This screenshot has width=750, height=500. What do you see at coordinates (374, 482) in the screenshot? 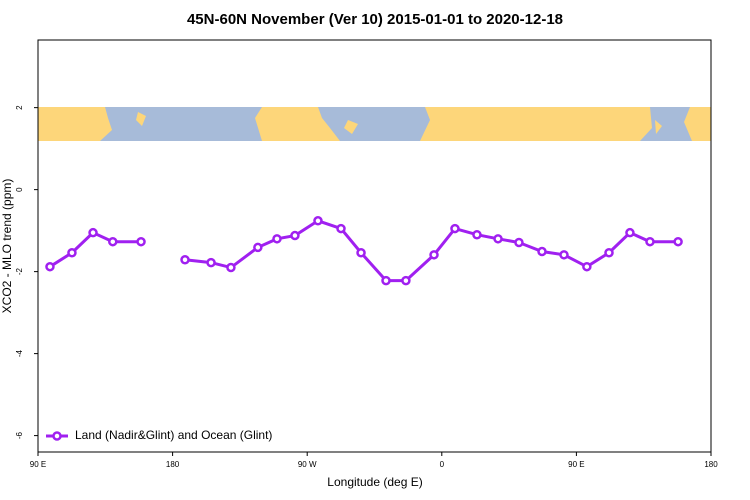
I see `x-axis-label: Longitude (deg E)` at bounding box center [374, 482].